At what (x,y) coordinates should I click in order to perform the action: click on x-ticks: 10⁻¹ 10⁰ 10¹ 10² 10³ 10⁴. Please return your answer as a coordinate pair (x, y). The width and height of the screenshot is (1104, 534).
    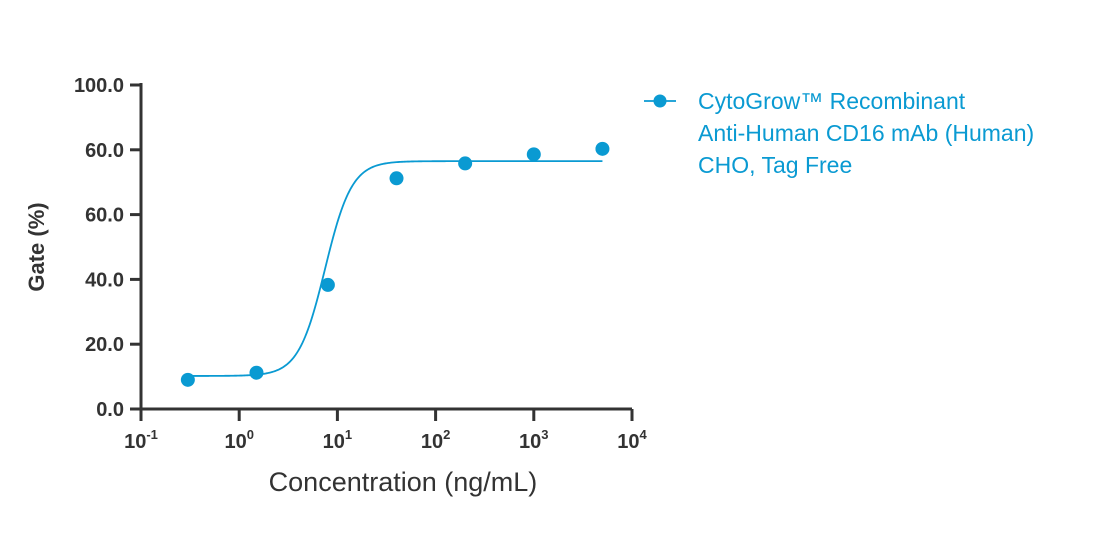
    Looking at the image, I should click on (386, 431).